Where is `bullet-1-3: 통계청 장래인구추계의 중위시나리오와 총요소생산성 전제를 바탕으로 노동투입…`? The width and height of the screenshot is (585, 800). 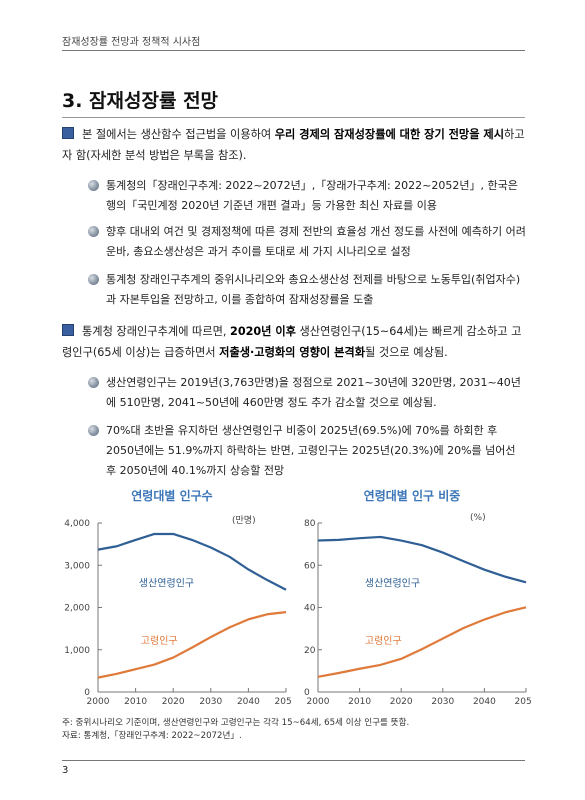
bullet-1-3: 통계청 장래인구추계의 중위시나리오와 총요소생산성 전제를 바탕으로 노동투입… is located at coordinates (307, 290).